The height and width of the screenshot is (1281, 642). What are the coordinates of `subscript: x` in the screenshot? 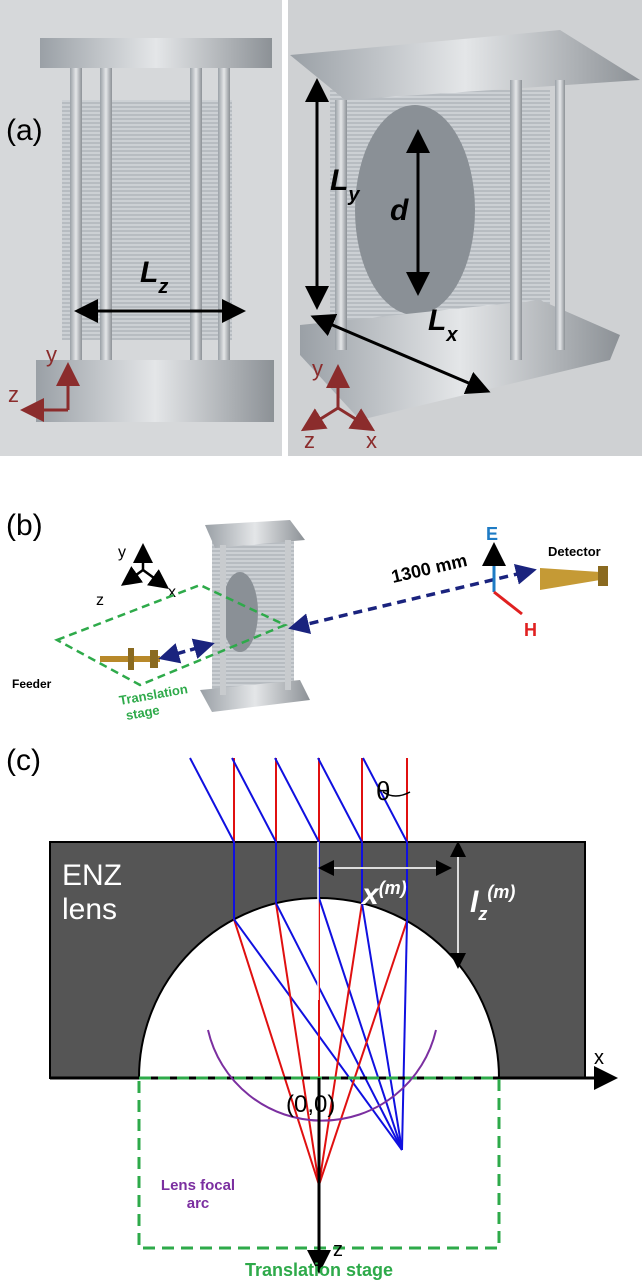 It's located at (451, 335).